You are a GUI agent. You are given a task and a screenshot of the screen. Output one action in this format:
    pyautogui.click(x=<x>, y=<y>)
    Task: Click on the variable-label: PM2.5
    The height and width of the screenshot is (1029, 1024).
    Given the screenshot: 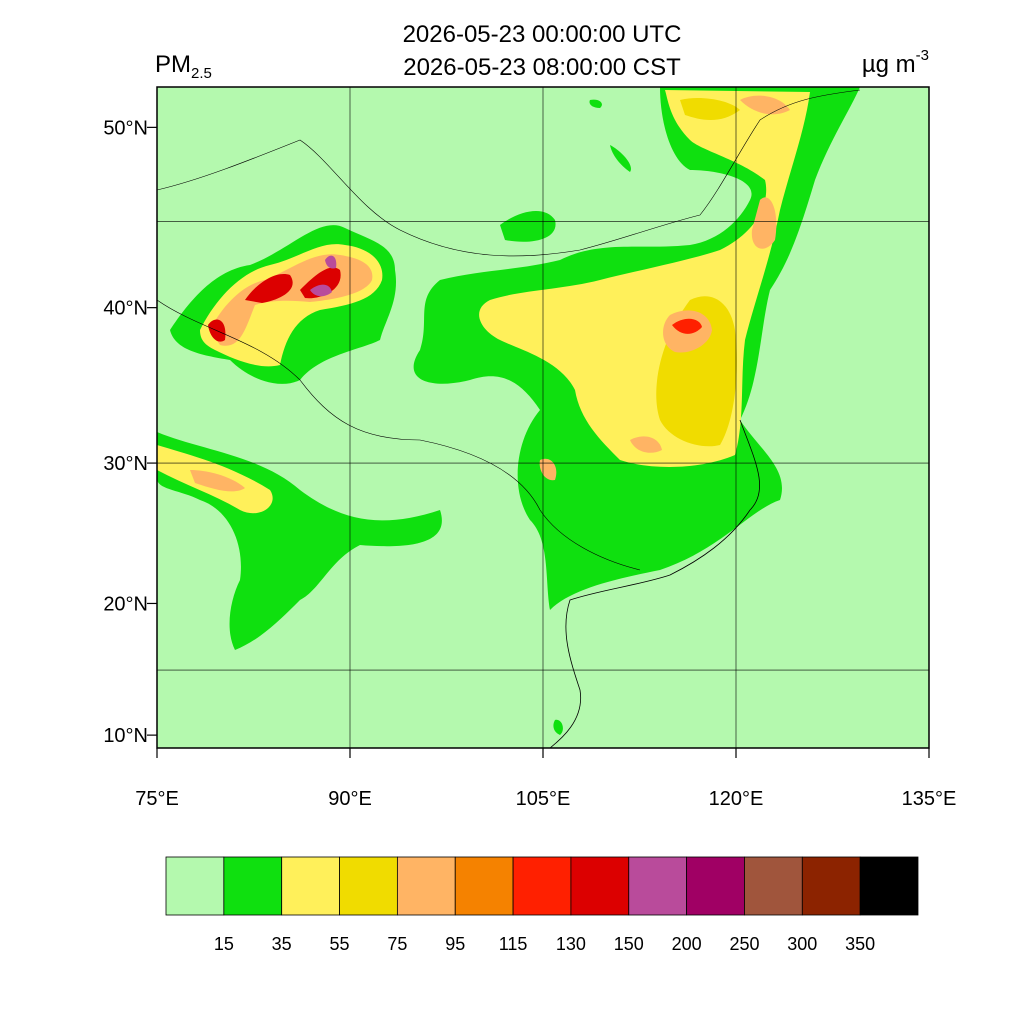 What is the action you would take?
    pyautogui.click(x=183, y=66)
    